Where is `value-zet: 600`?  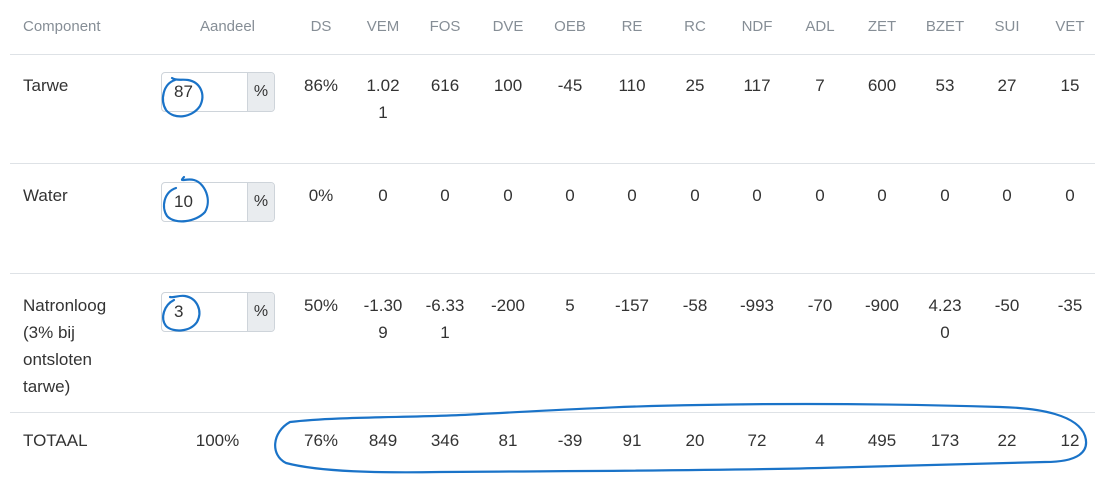
value-zet: 600 is located at coordinates (882, 85).